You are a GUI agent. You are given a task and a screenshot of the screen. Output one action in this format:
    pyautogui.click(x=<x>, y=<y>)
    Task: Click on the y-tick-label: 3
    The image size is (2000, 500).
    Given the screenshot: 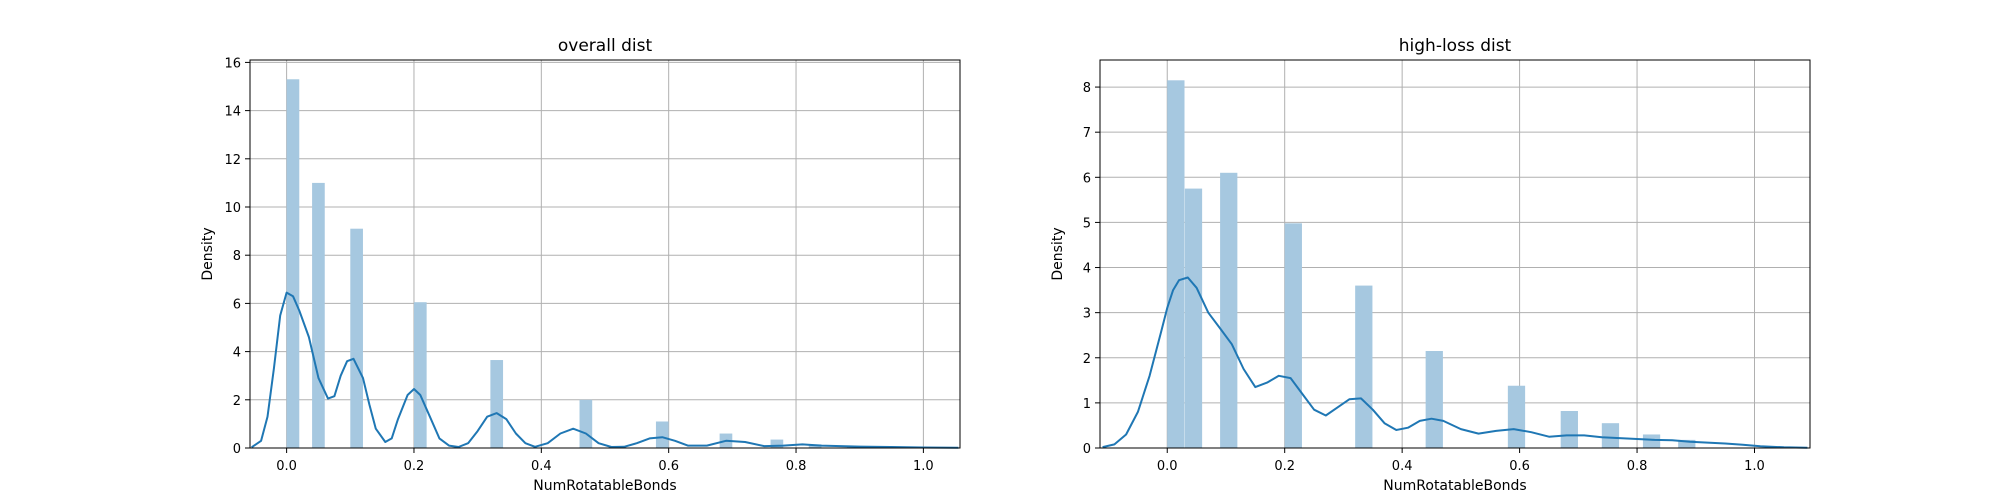 What is the action you would take?
    pyautogui.click(x=1087, y=314)
    